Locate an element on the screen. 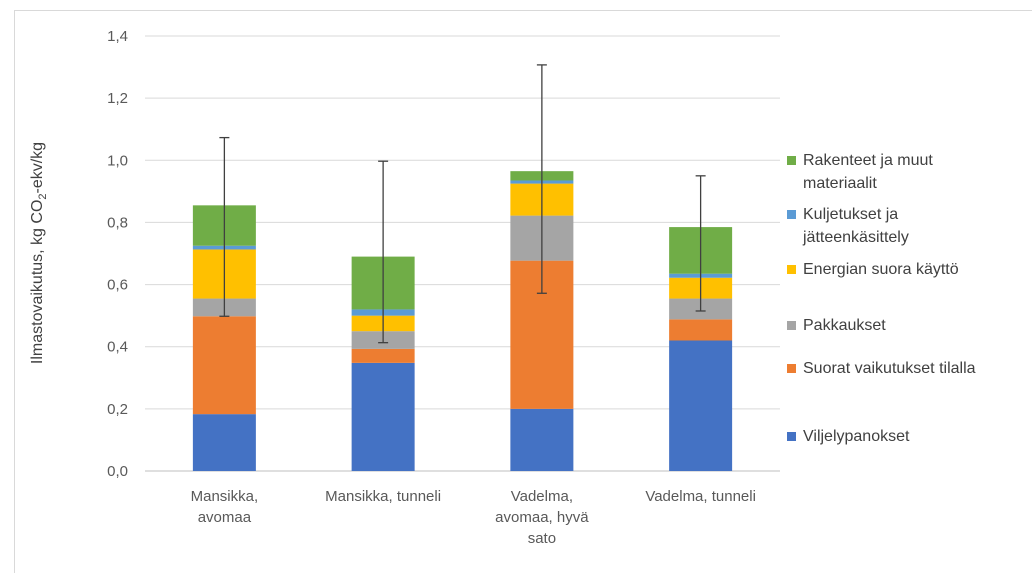  legend-label: Viljelypanokset is located at coordinates (856, 436).